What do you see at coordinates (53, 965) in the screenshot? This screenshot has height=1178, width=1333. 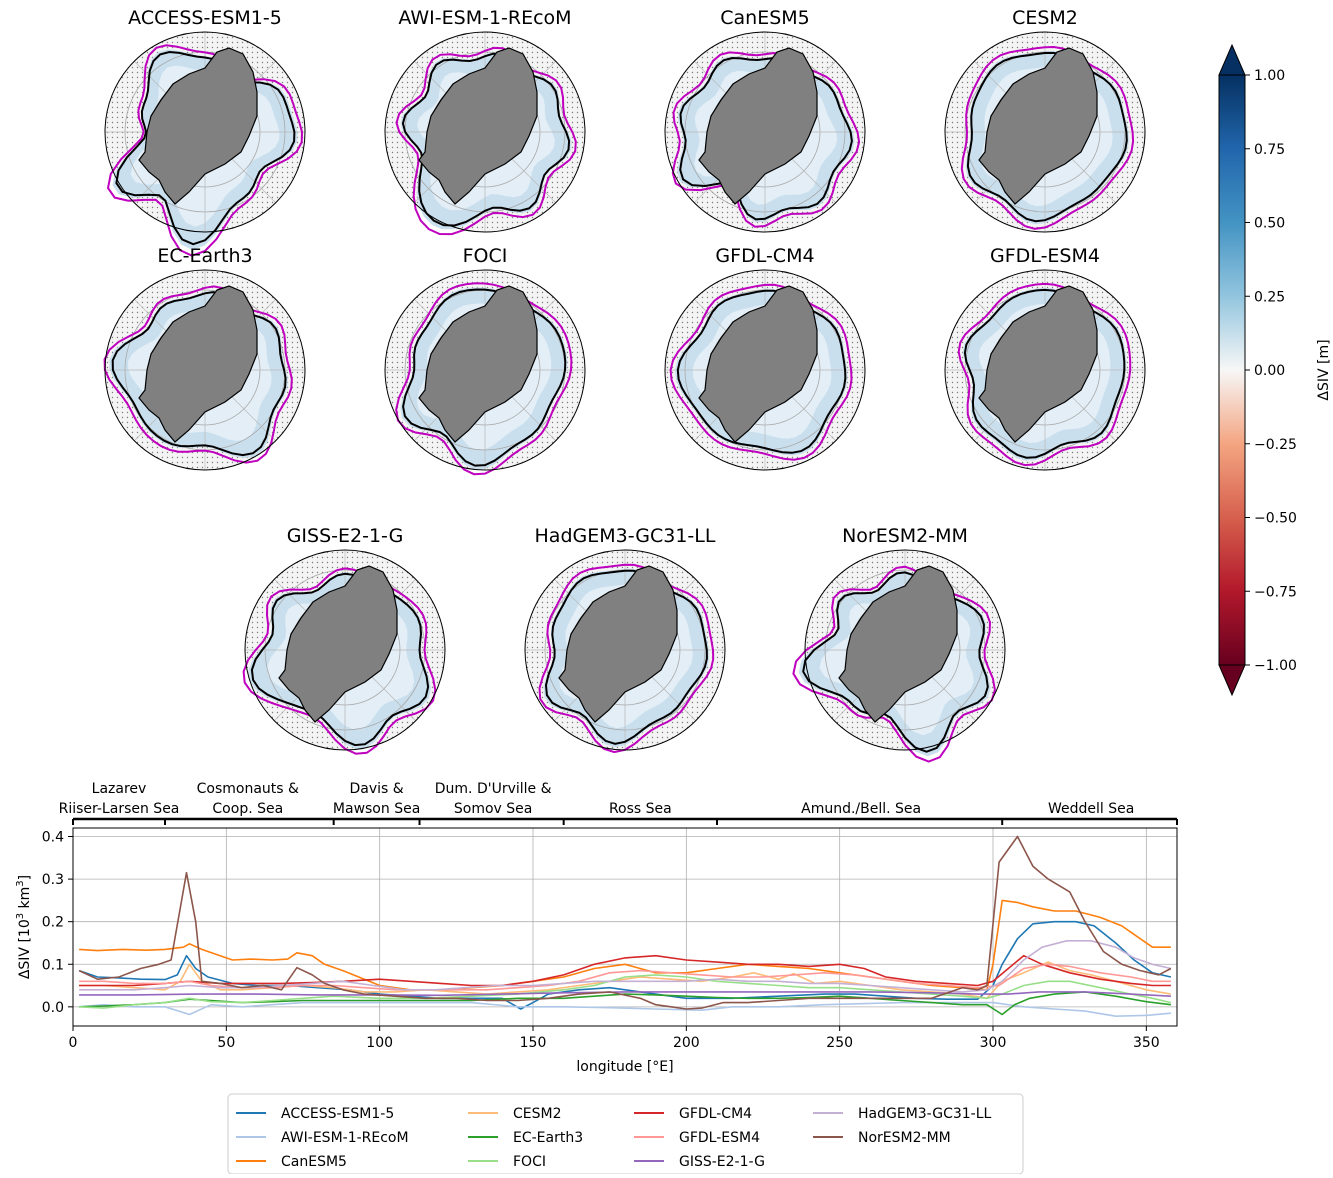 I see `y-tick-label: 0.1` at bounding box center [53, 965].